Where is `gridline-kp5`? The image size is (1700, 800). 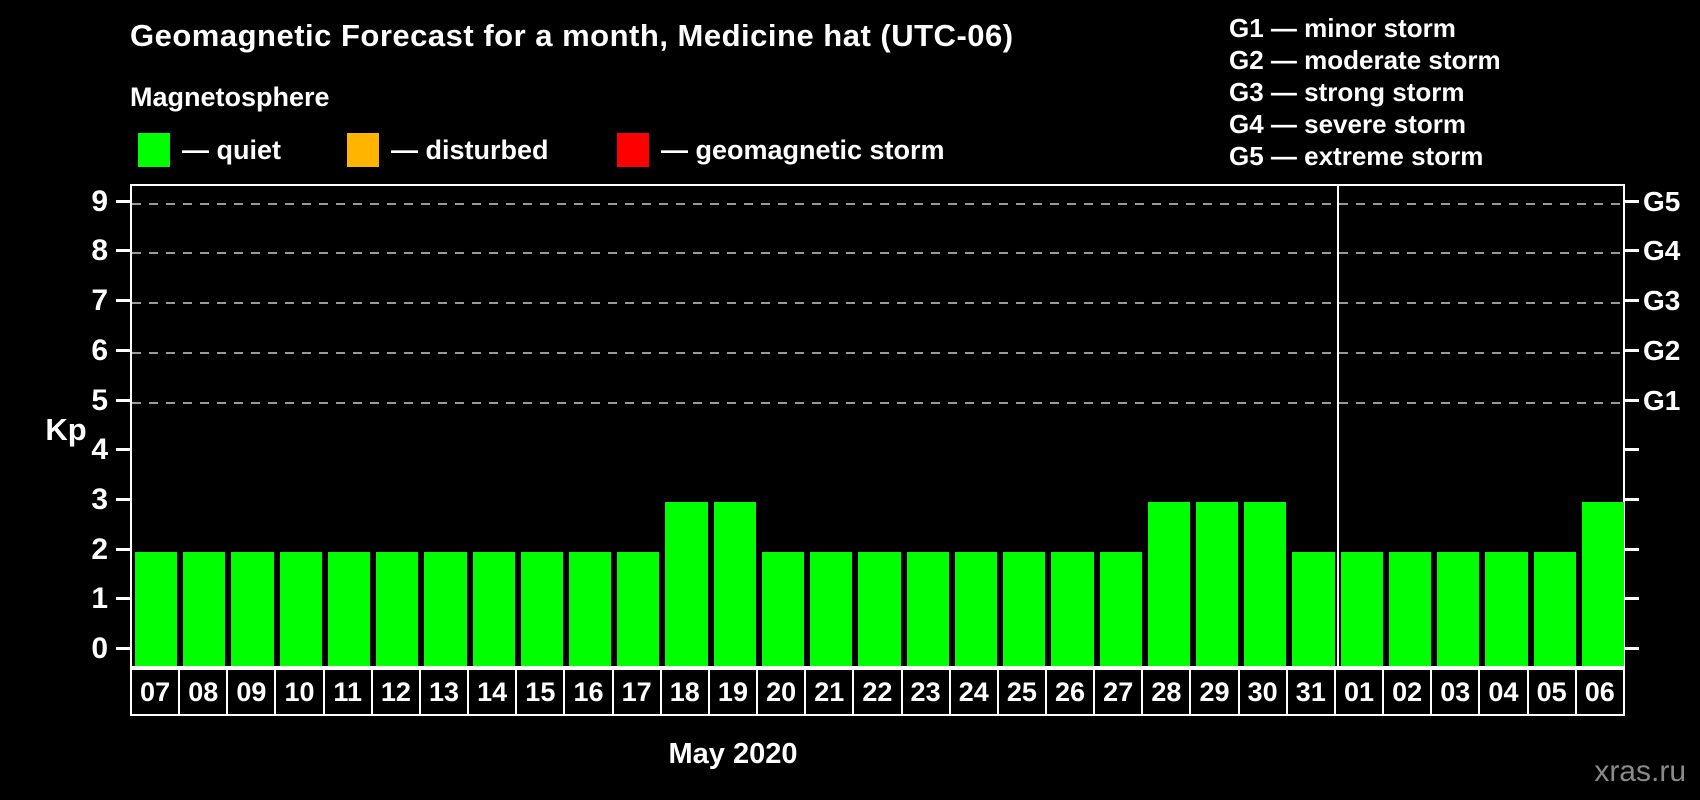 gridline-kp5 is located at coordinates (877, 402).